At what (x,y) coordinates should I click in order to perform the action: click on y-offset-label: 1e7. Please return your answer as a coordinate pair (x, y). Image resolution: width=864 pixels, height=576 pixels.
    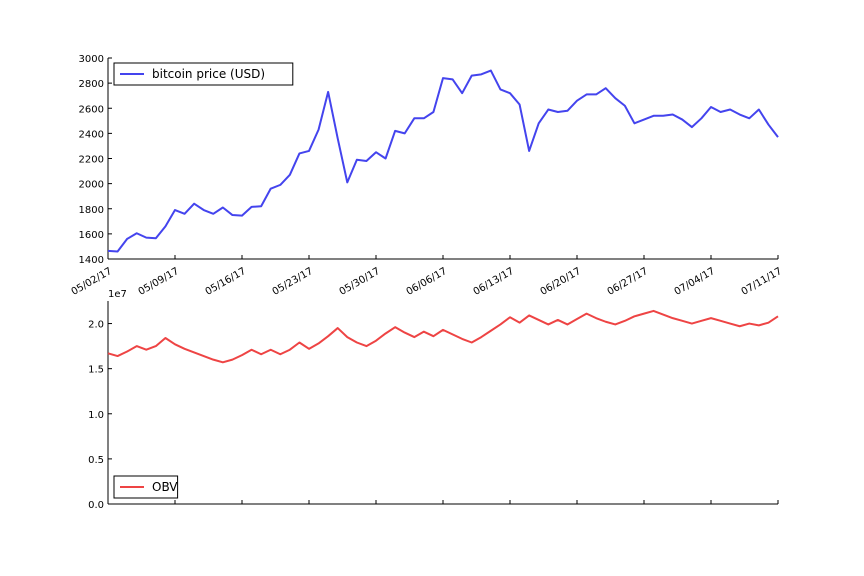
    Looking at the image, I should click on (117, 294).